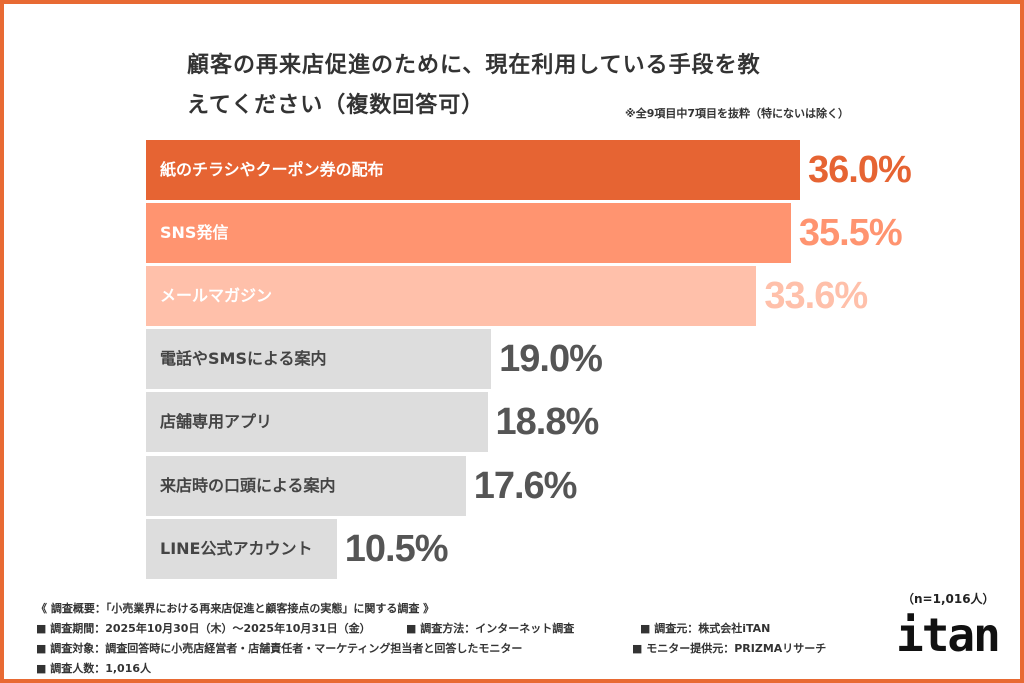  I want to click on value-label: 18.8%, so click(547, 422).